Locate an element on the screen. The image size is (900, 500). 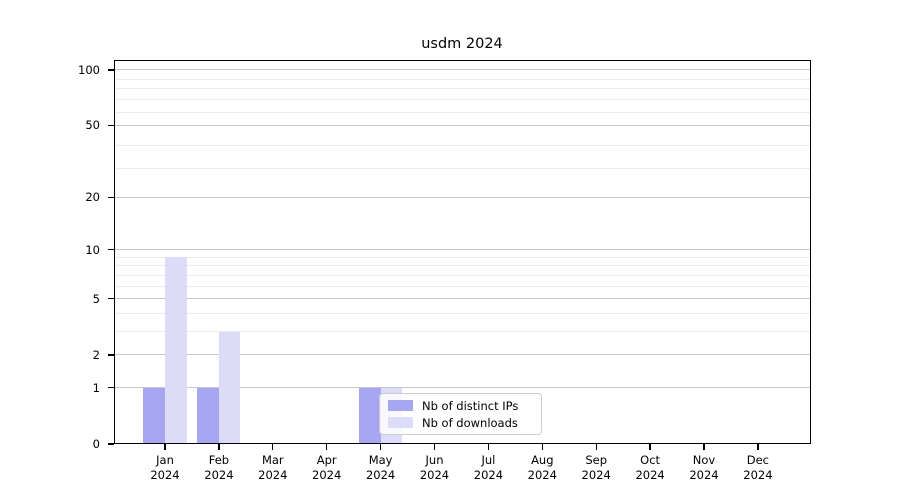
x-tick-label: Mar 2024 is located at coordinates (273, 467).